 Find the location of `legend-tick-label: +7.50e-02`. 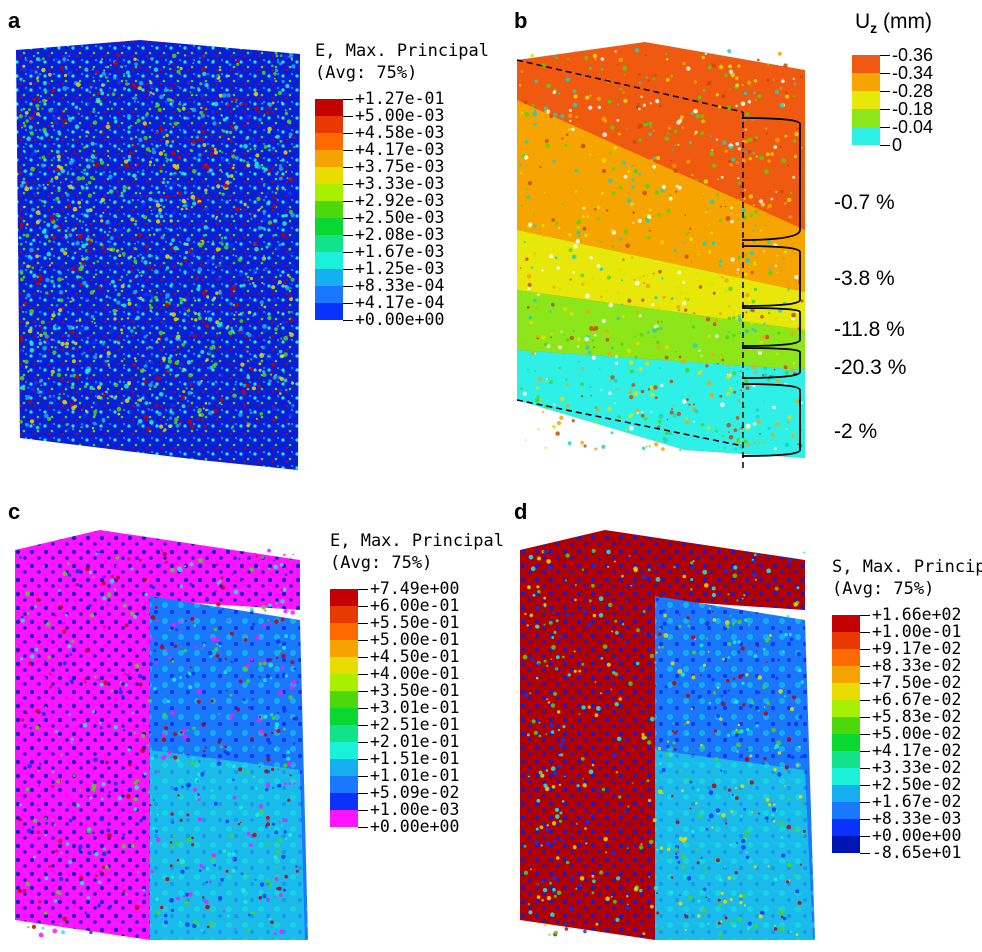

legend-tick-label: +7.50e-02 is located at coordinates (917, 682).